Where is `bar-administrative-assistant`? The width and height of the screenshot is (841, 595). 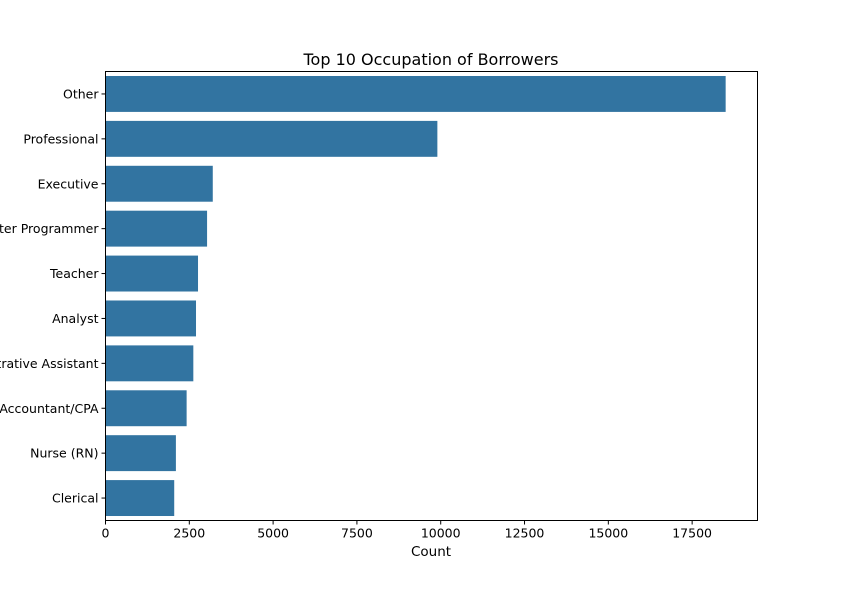
bar-administrative-assistant is located at coordinates (149, 363).